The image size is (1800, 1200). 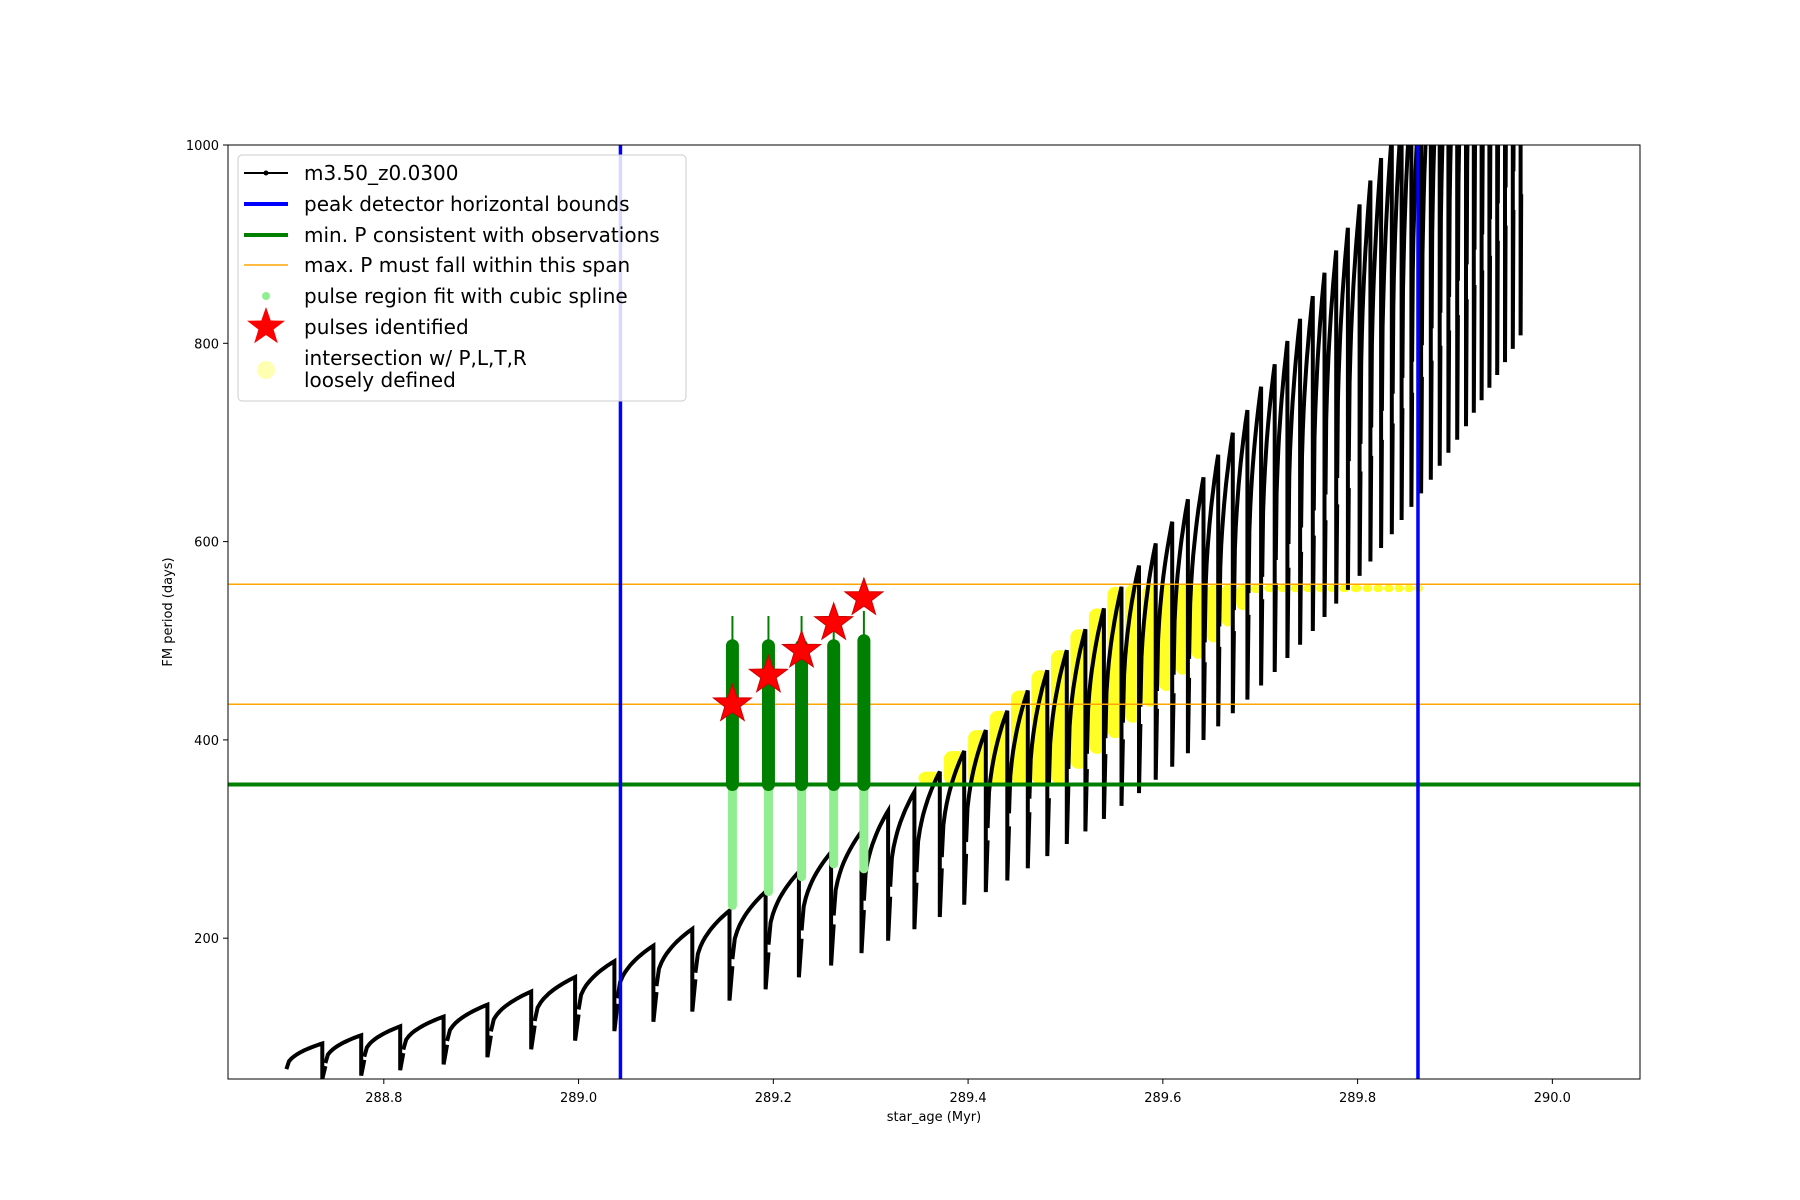 I want to click on legend-entry: m3.50_z0.0300, so click(x=351, y=173).